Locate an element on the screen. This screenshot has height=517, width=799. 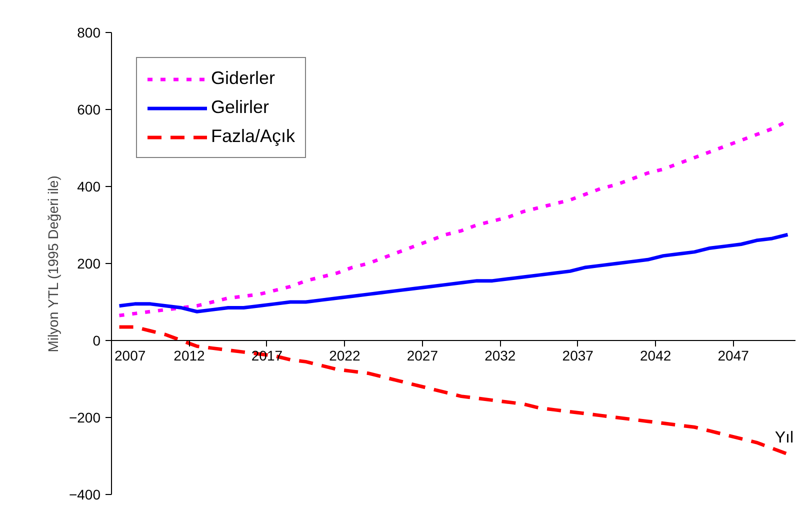
y-tick-label: −200 is located at coordinates (84, 418).